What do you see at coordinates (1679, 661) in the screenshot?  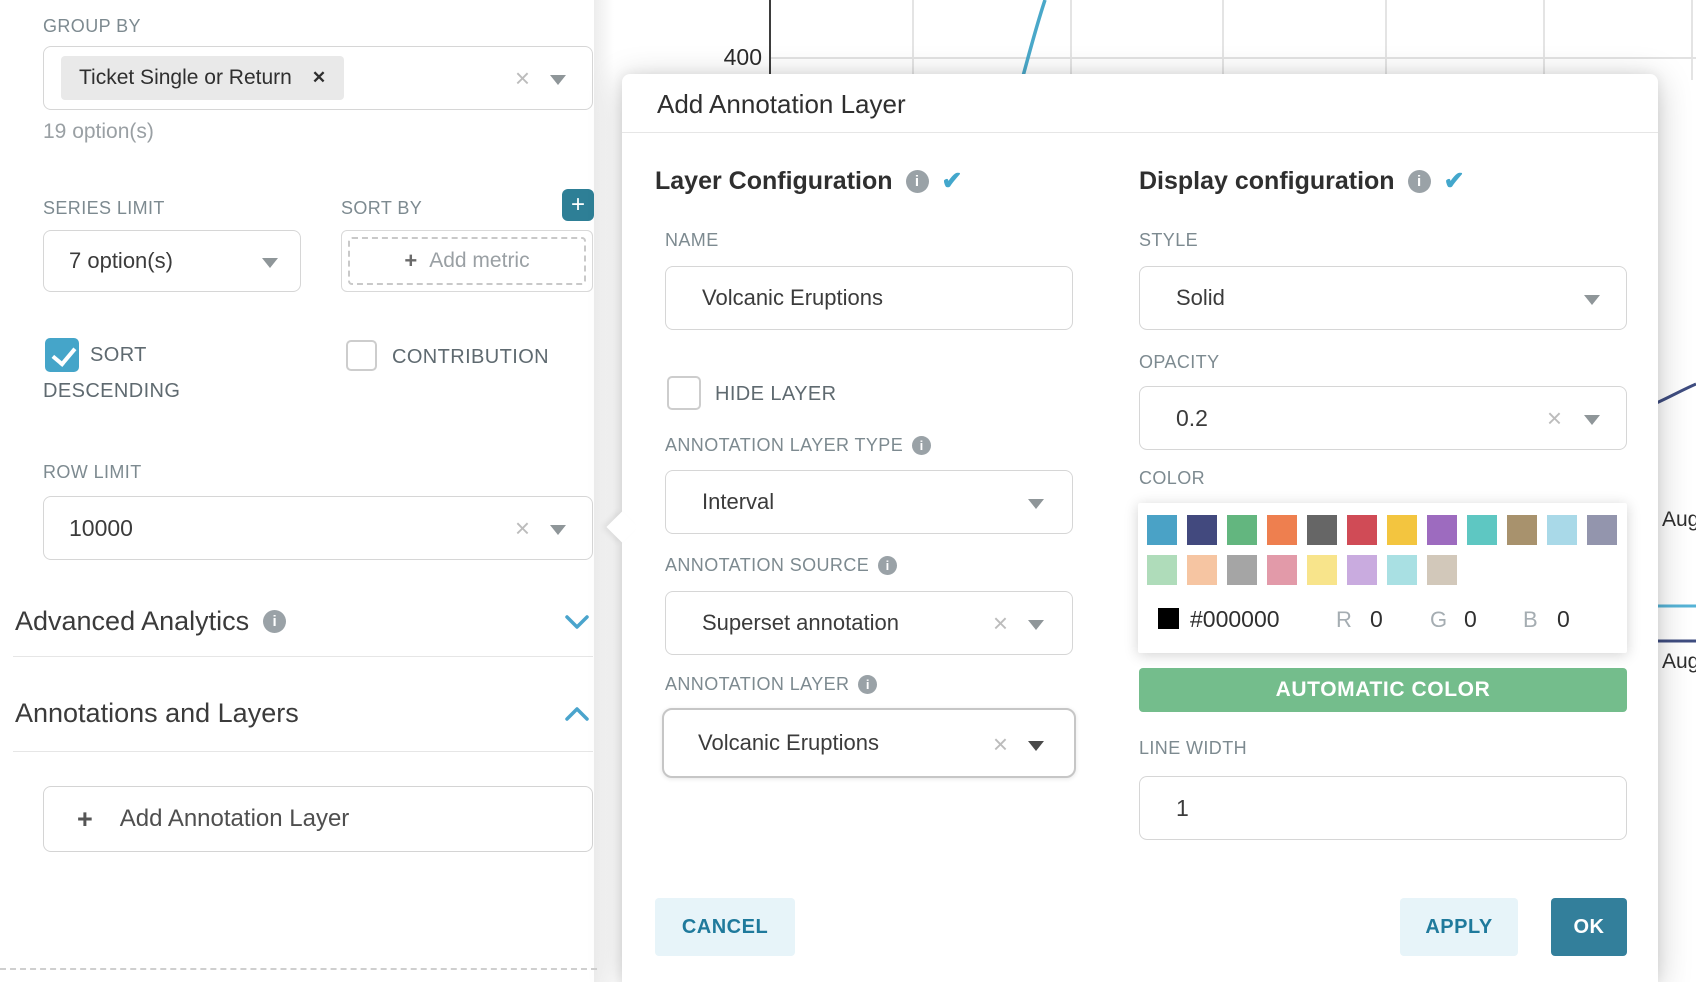 I see `x-axis-label: Aug` at bounding box center [1679, 661].